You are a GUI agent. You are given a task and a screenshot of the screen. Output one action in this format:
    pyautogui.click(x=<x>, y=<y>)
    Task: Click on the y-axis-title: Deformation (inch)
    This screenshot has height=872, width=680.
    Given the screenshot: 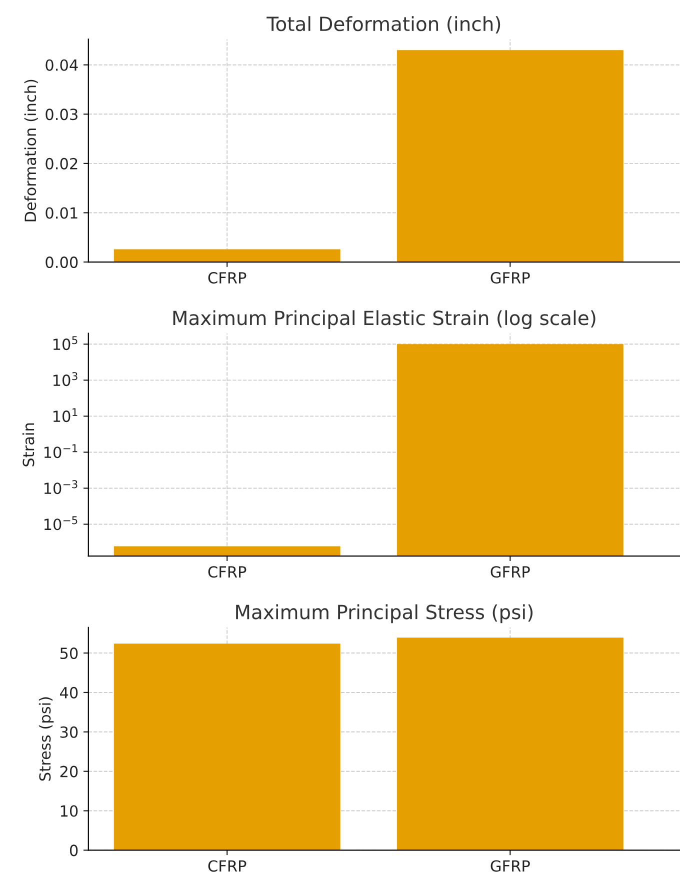 What is the action you would take?
    pyautogui.click(x=31, y=151)
    